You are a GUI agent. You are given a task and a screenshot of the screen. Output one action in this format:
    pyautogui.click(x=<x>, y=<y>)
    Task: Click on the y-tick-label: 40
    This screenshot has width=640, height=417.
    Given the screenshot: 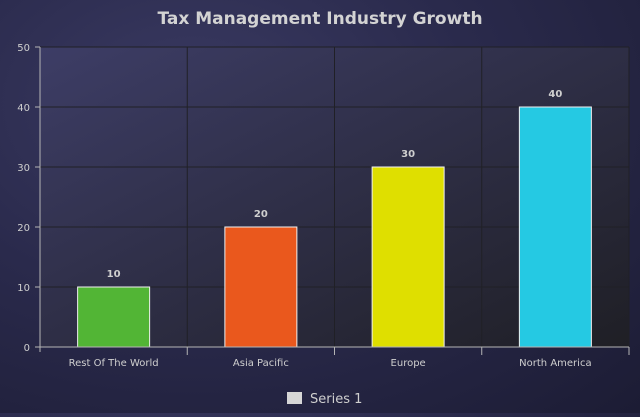 What is the action you would take?
    pyautogui.click(x=23, y=108)
    